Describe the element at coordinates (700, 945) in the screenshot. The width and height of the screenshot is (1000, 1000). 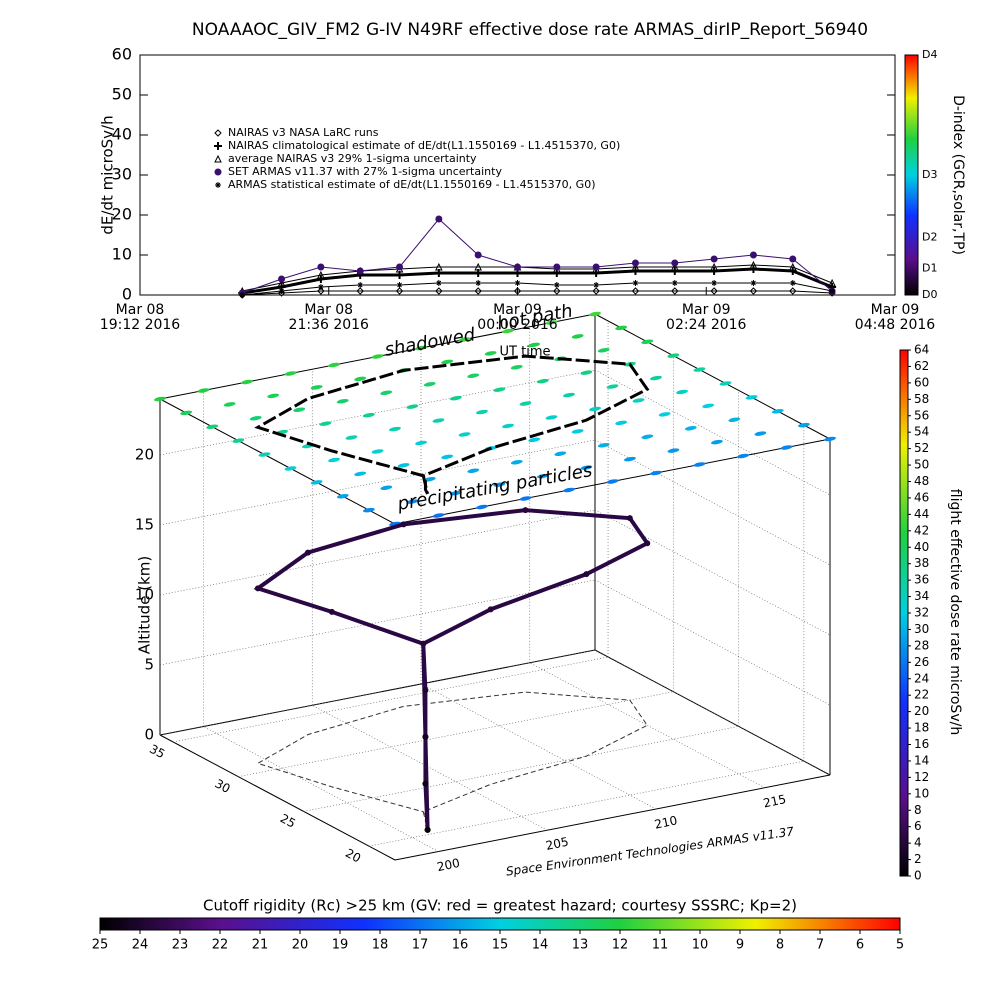
I see `colorbar-tick-label: 10` at that location.